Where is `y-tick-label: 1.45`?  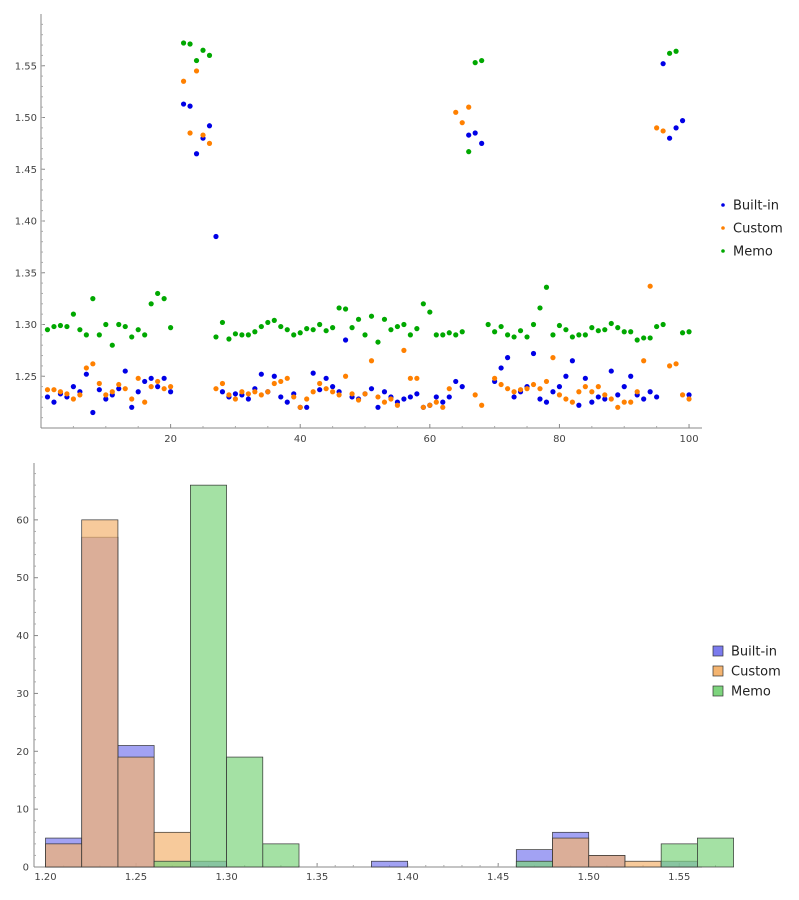 y-tick-label: 1.45 is located at coordinates (26, 170).